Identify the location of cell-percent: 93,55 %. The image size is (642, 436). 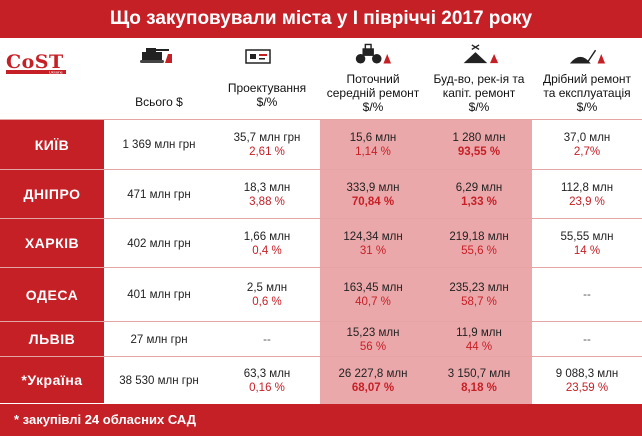
(479, 152).